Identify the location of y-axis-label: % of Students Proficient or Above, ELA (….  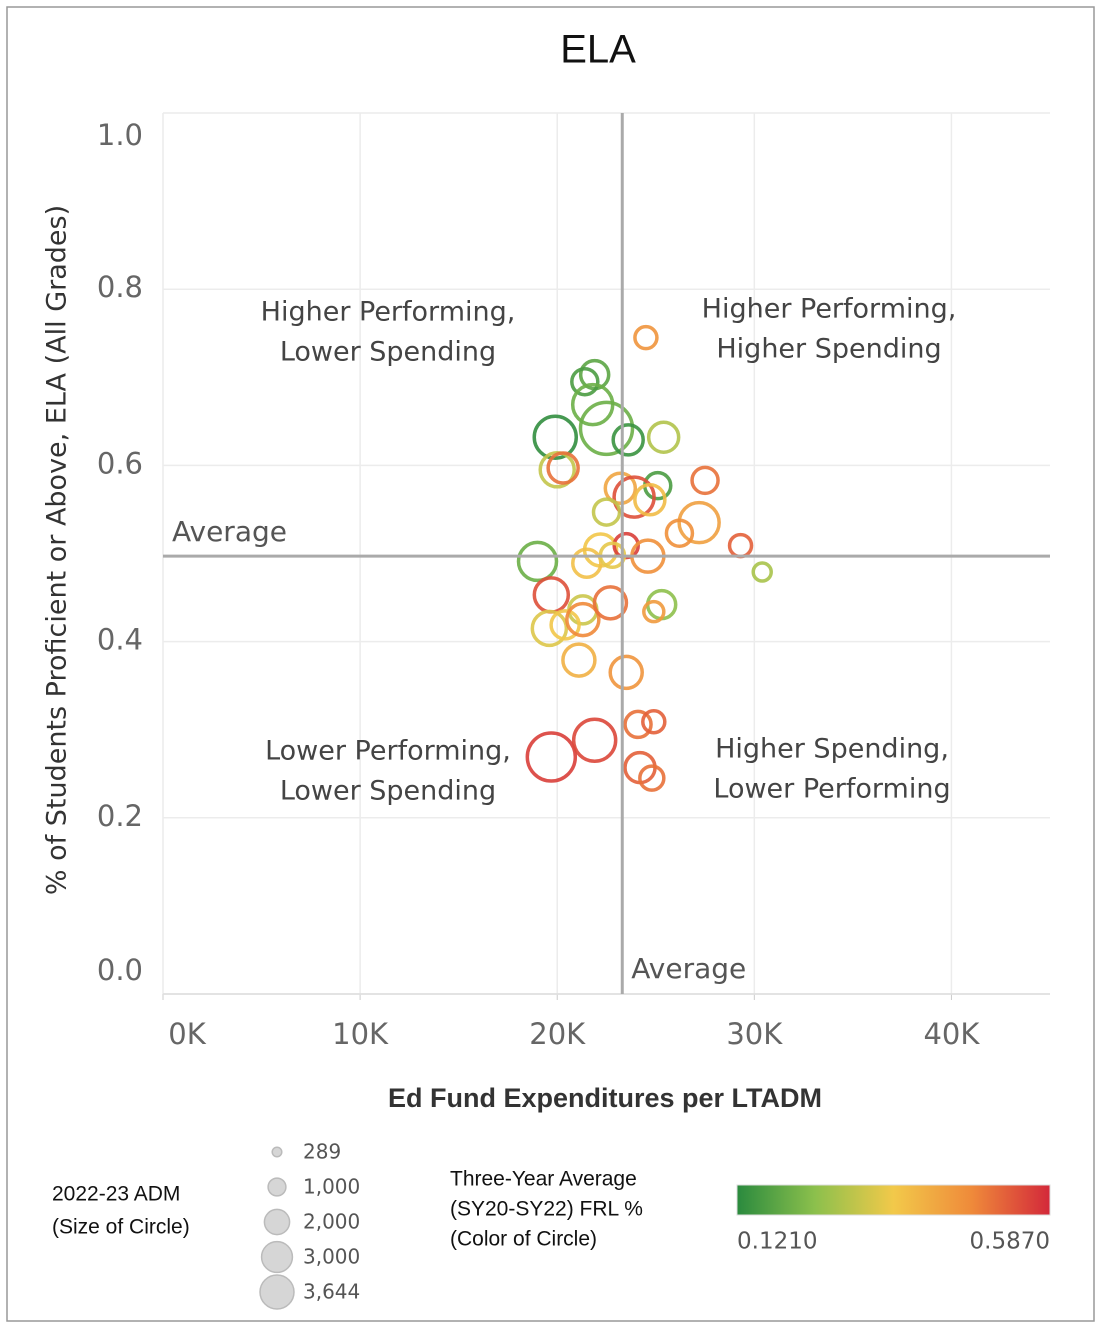
(57, 550).